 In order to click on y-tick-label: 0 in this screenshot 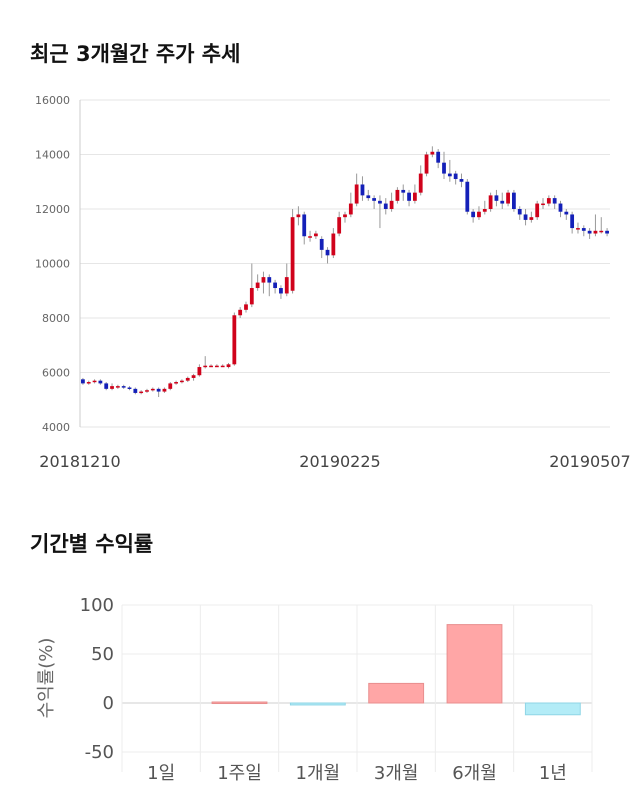, I will do `click(108, 703)`.